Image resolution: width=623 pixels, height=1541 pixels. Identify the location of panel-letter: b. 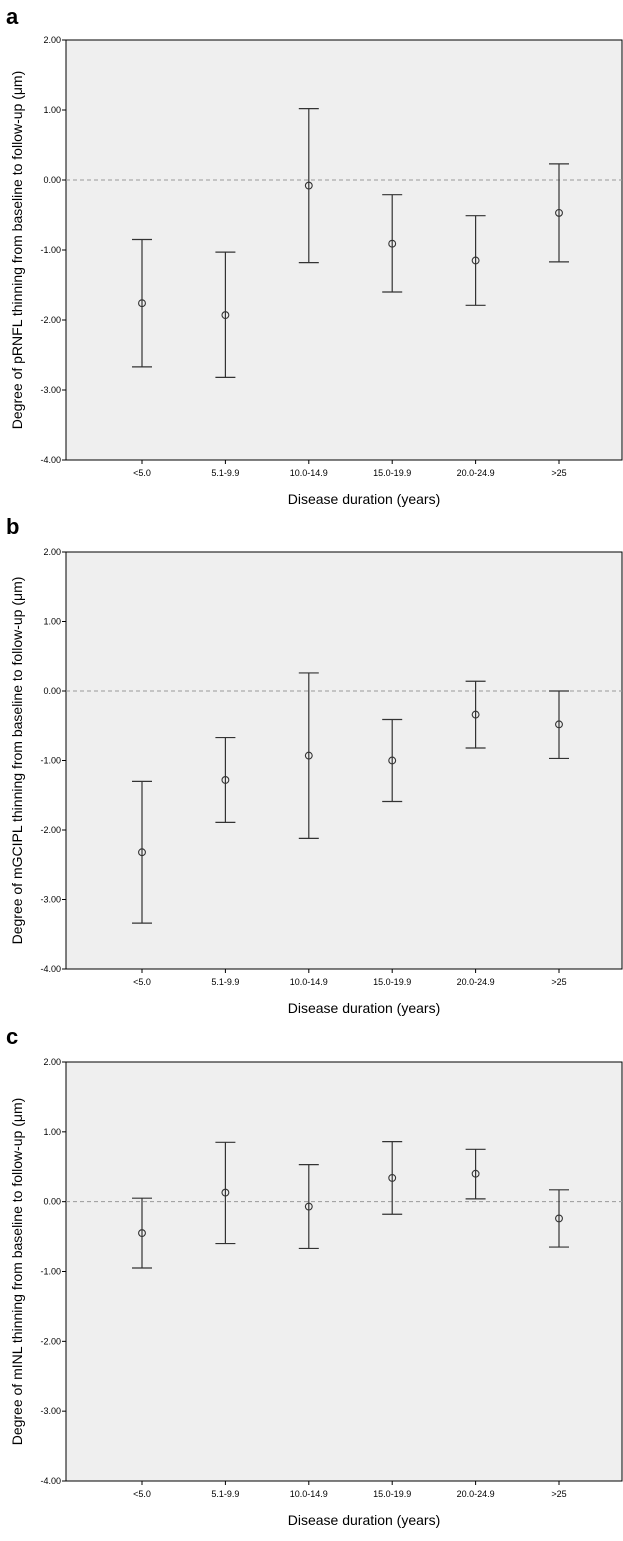
(12, 526).